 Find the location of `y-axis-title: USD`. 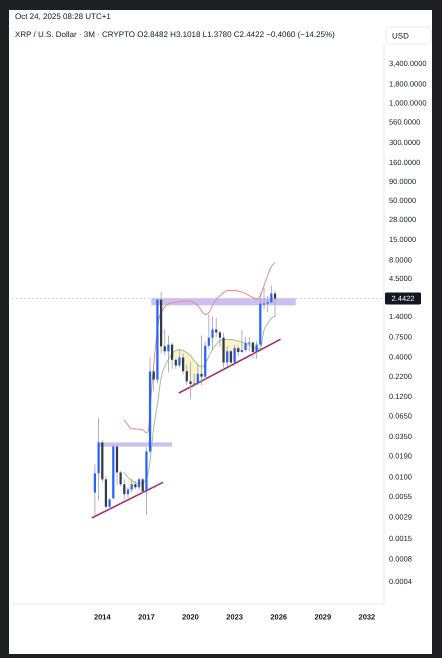

y-axis-title: USD is located at coordinates (401, 36).